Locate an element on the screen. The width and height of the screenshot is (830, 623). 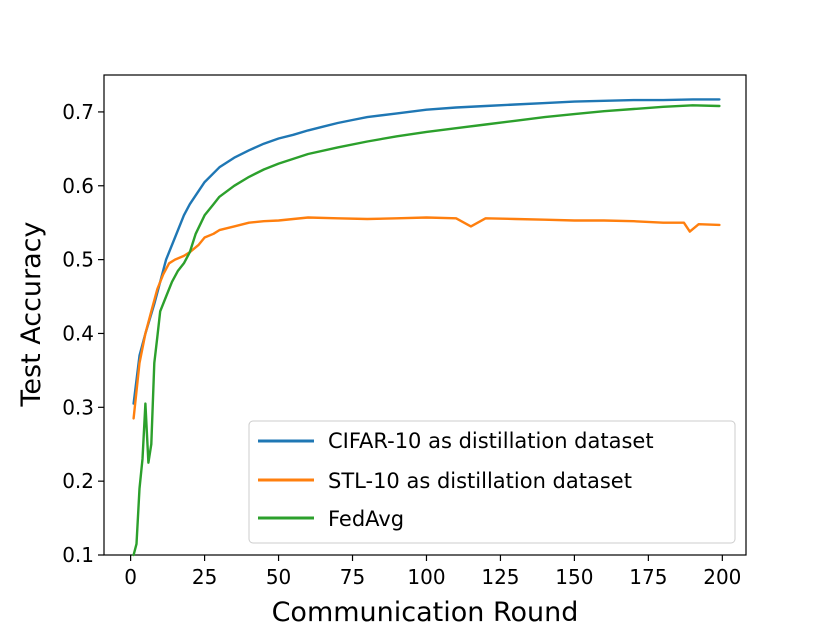
legend-box is located at coordinates (492, 482).